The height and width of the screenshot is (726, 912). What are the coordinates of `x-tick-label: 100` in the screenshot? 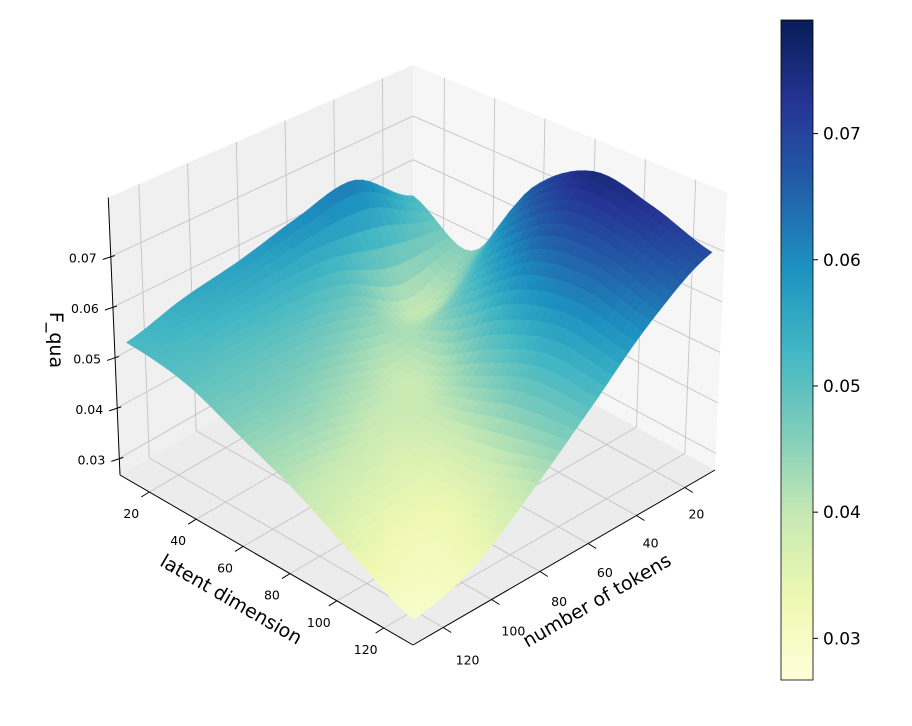 It's located at (319, 622).